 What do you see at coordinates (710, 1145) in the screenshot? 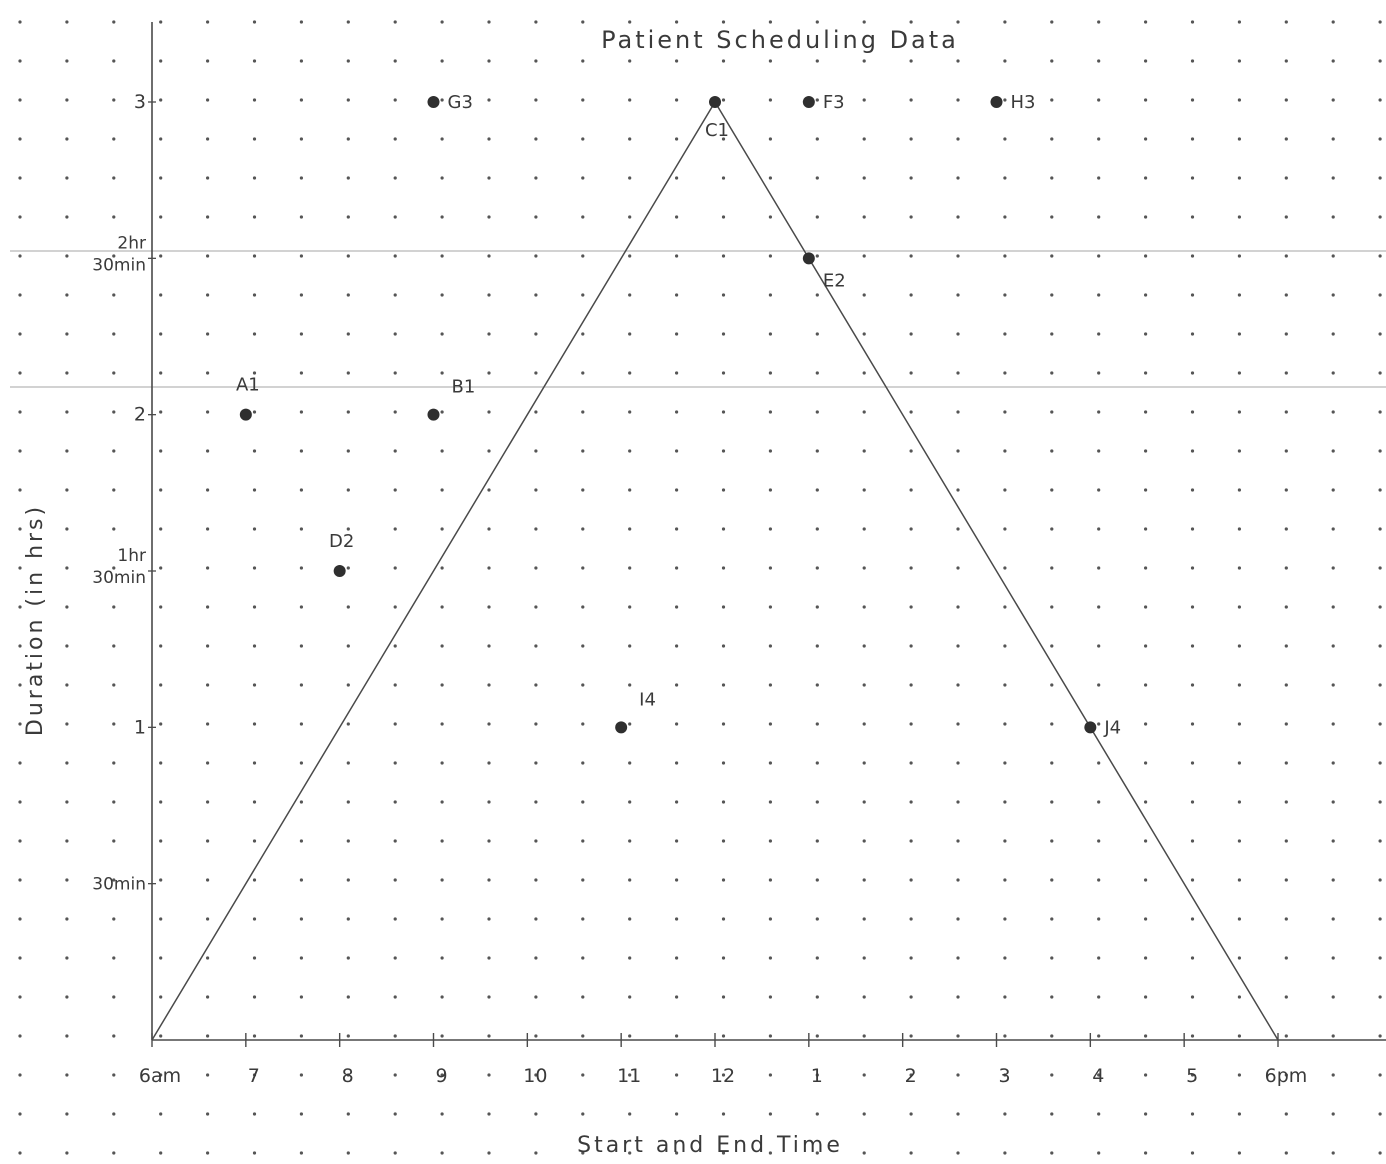
I see `x-axis-title: Start and End Time` at bounding box center [710, 1145].